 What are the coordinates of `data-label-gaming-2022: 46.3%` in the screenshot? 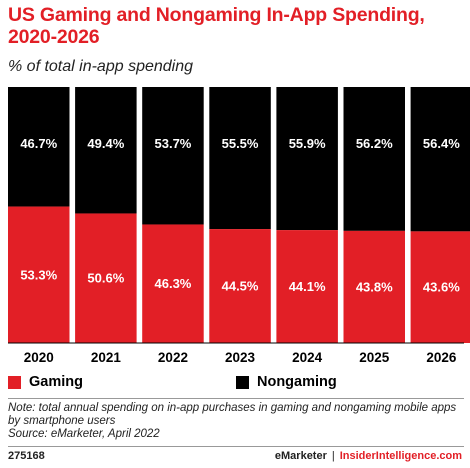 It's located at (173, 283).